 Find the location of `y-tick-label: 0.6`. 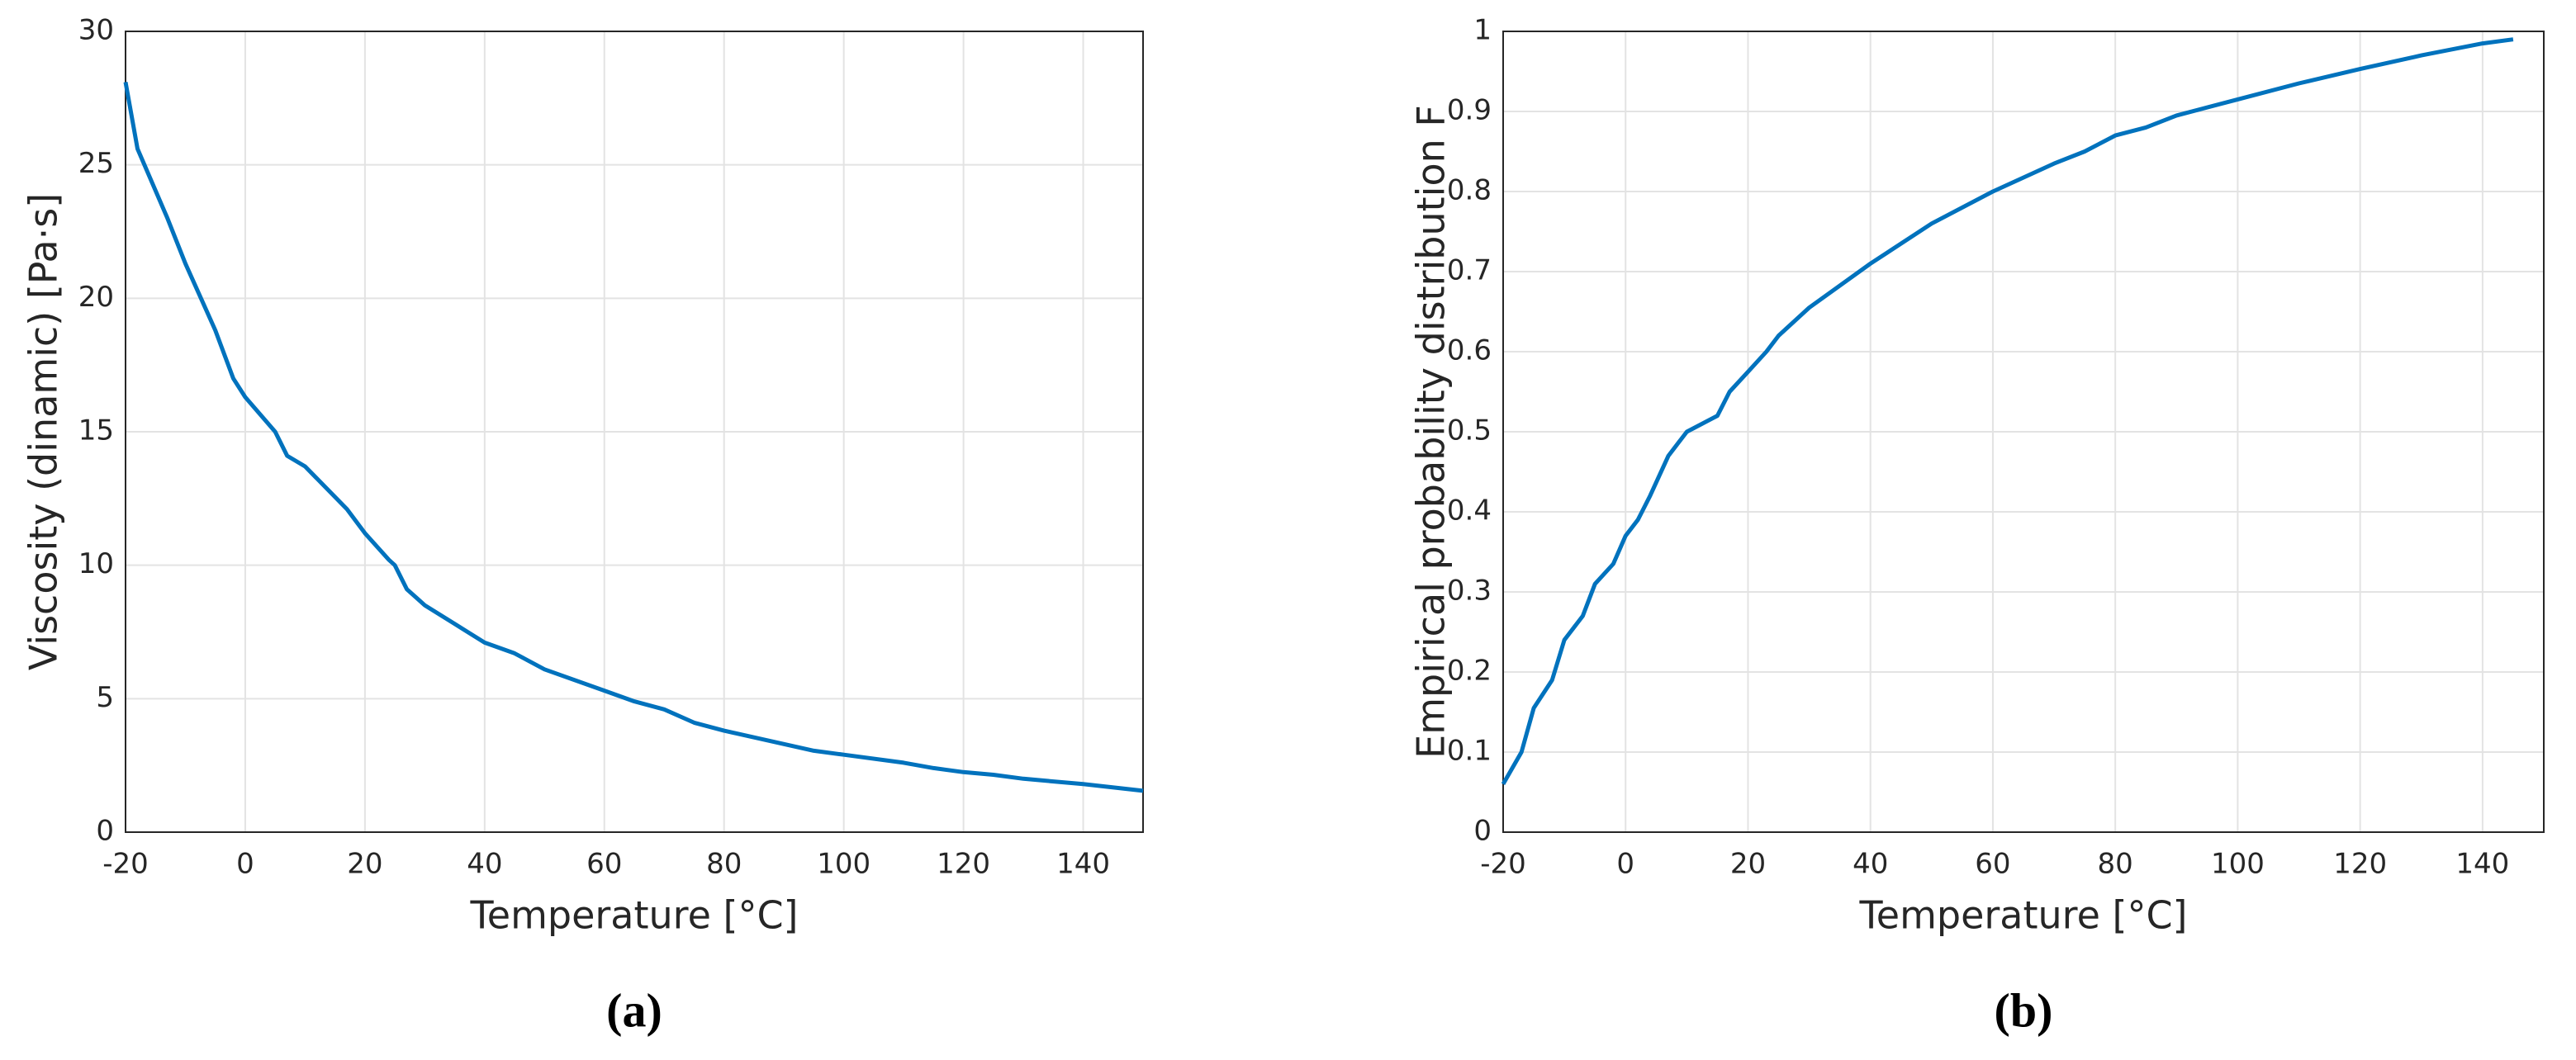

y-tick-label: 0.6 is located at coordinates (1469, 350).